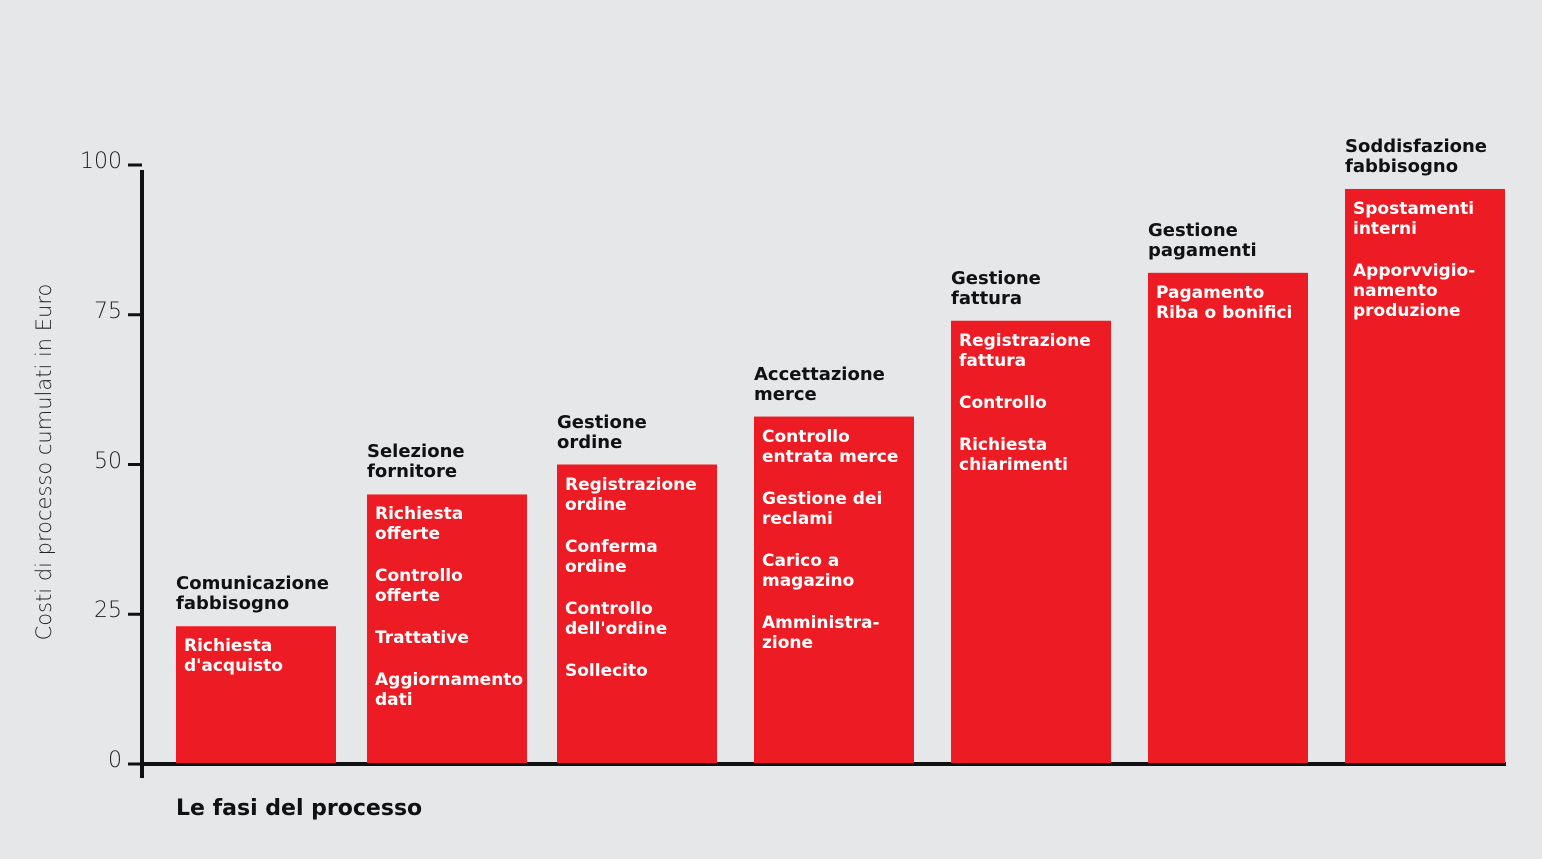 Image resolution: width=1542 pixels, height=859 pixels. What do you see at coordinates (449, 690) in the screenshot?
I see `activity-label: Aggiornamento dati` at bounding box center [449, 690].